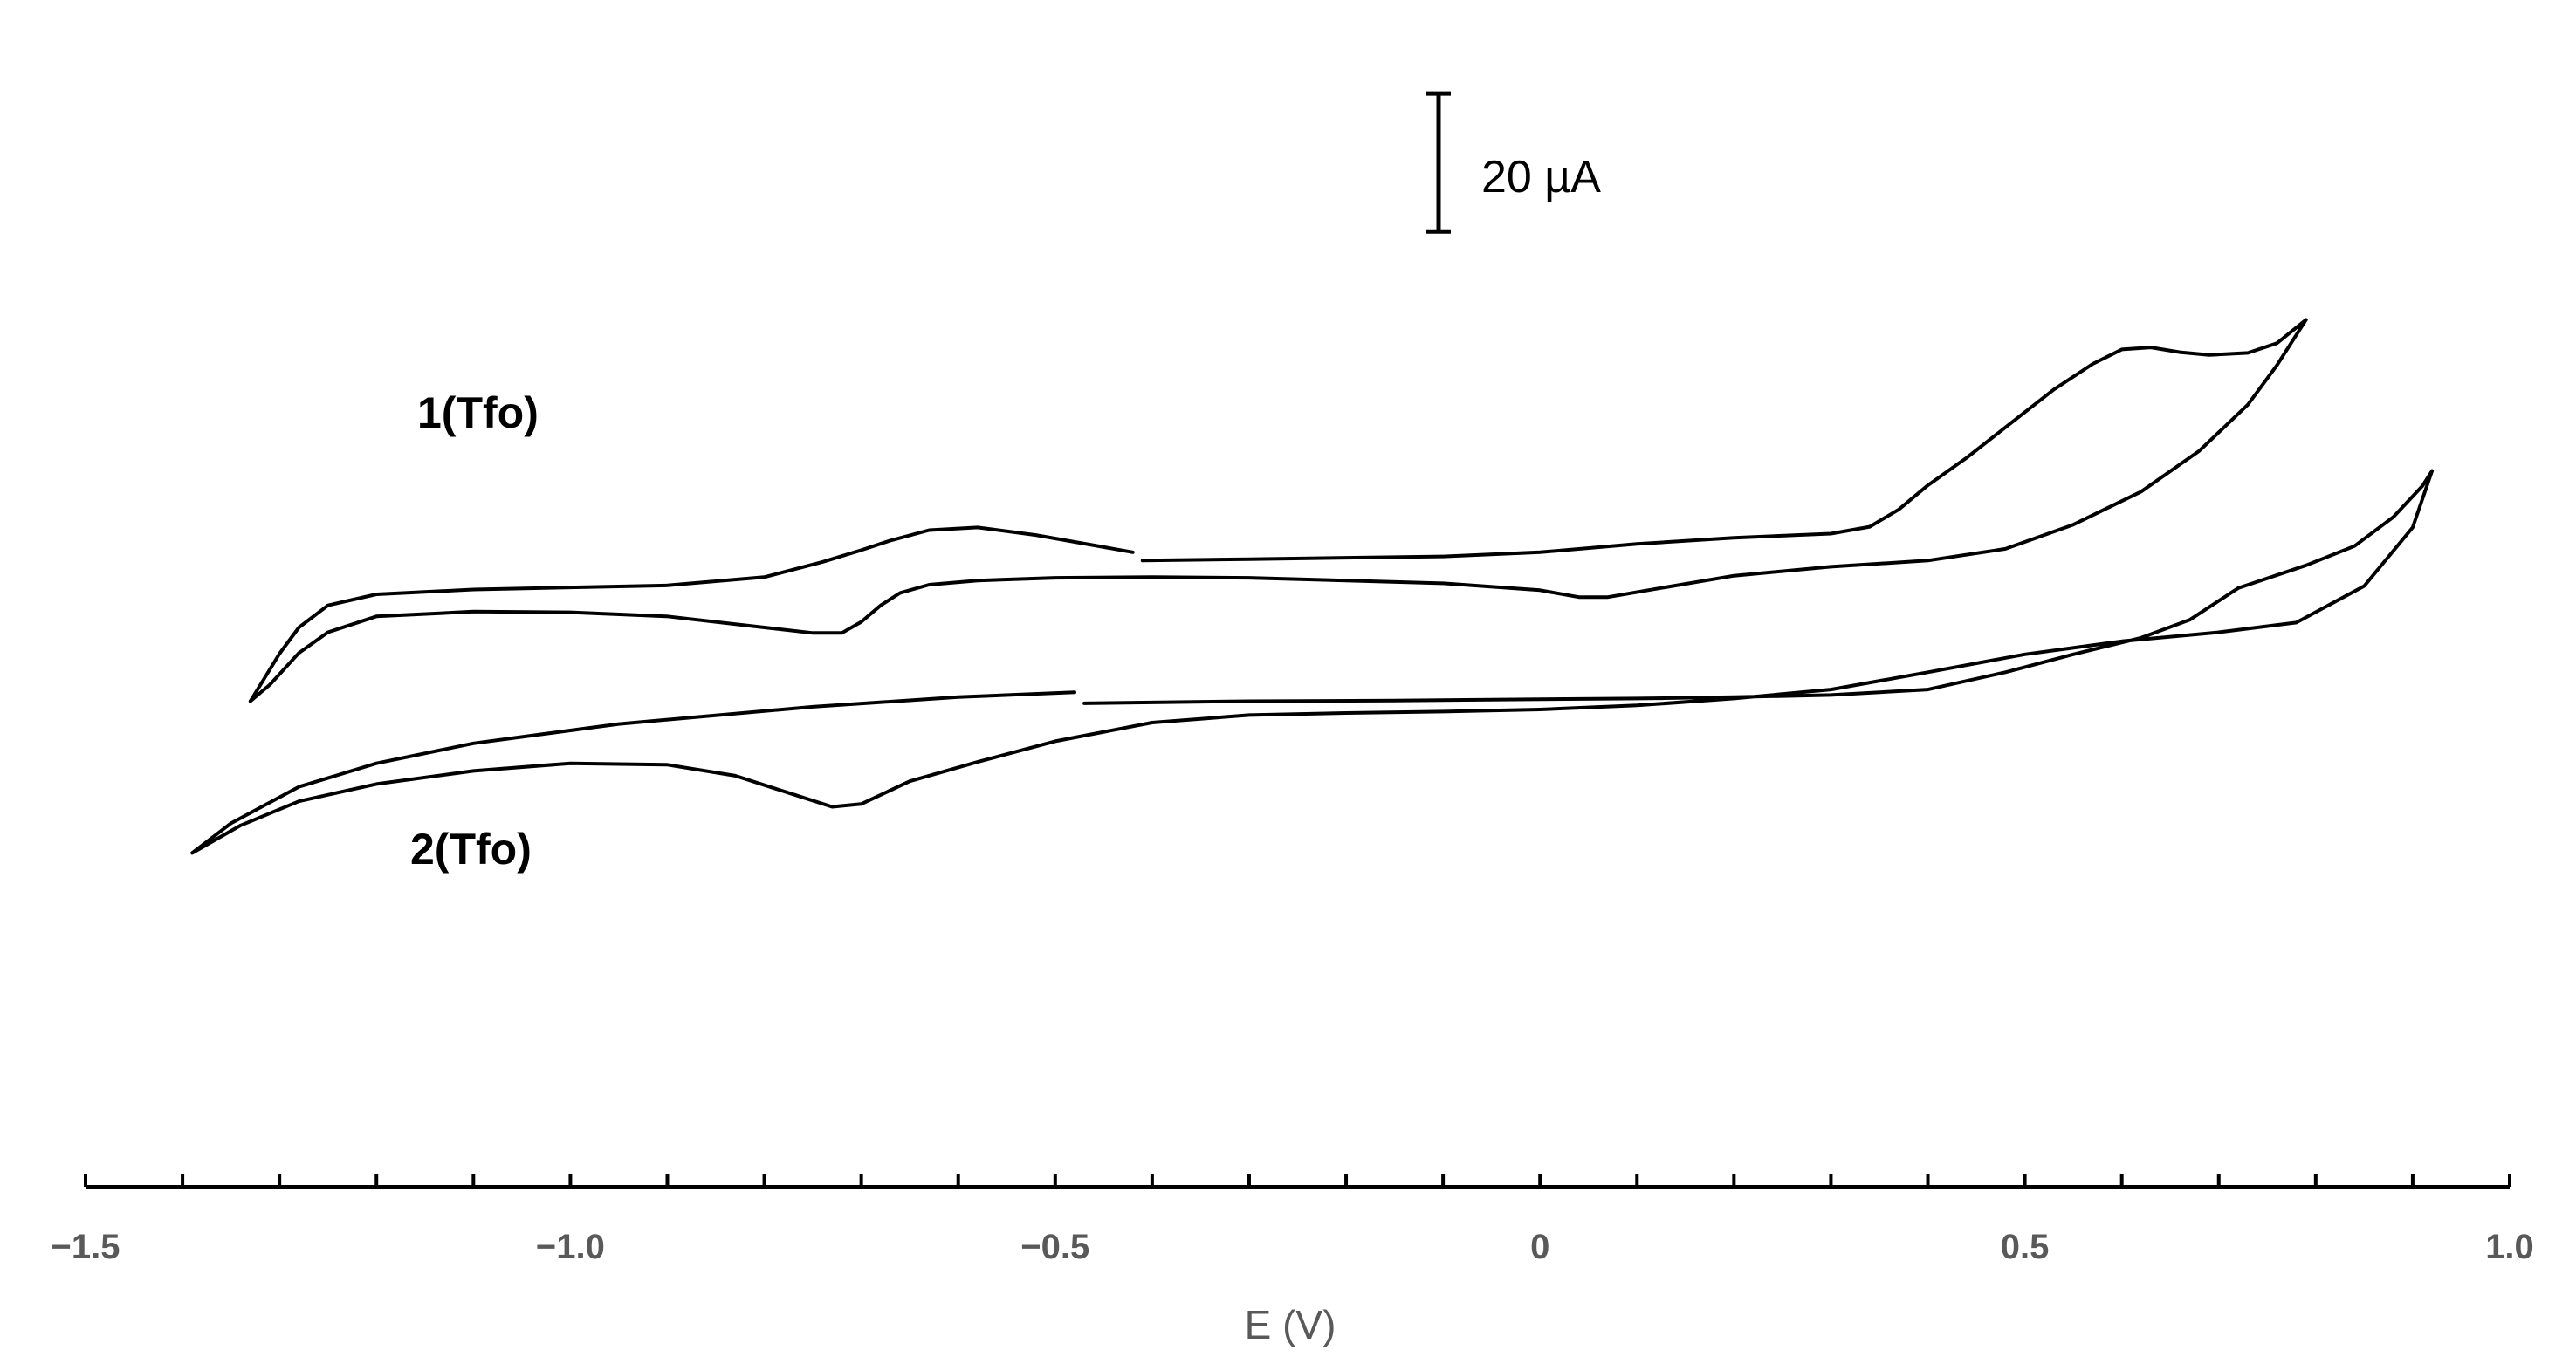  Describe the element at coordinates (1290, 1324) in the screenshot. I see `x-axis-title: E (V)` at that location.